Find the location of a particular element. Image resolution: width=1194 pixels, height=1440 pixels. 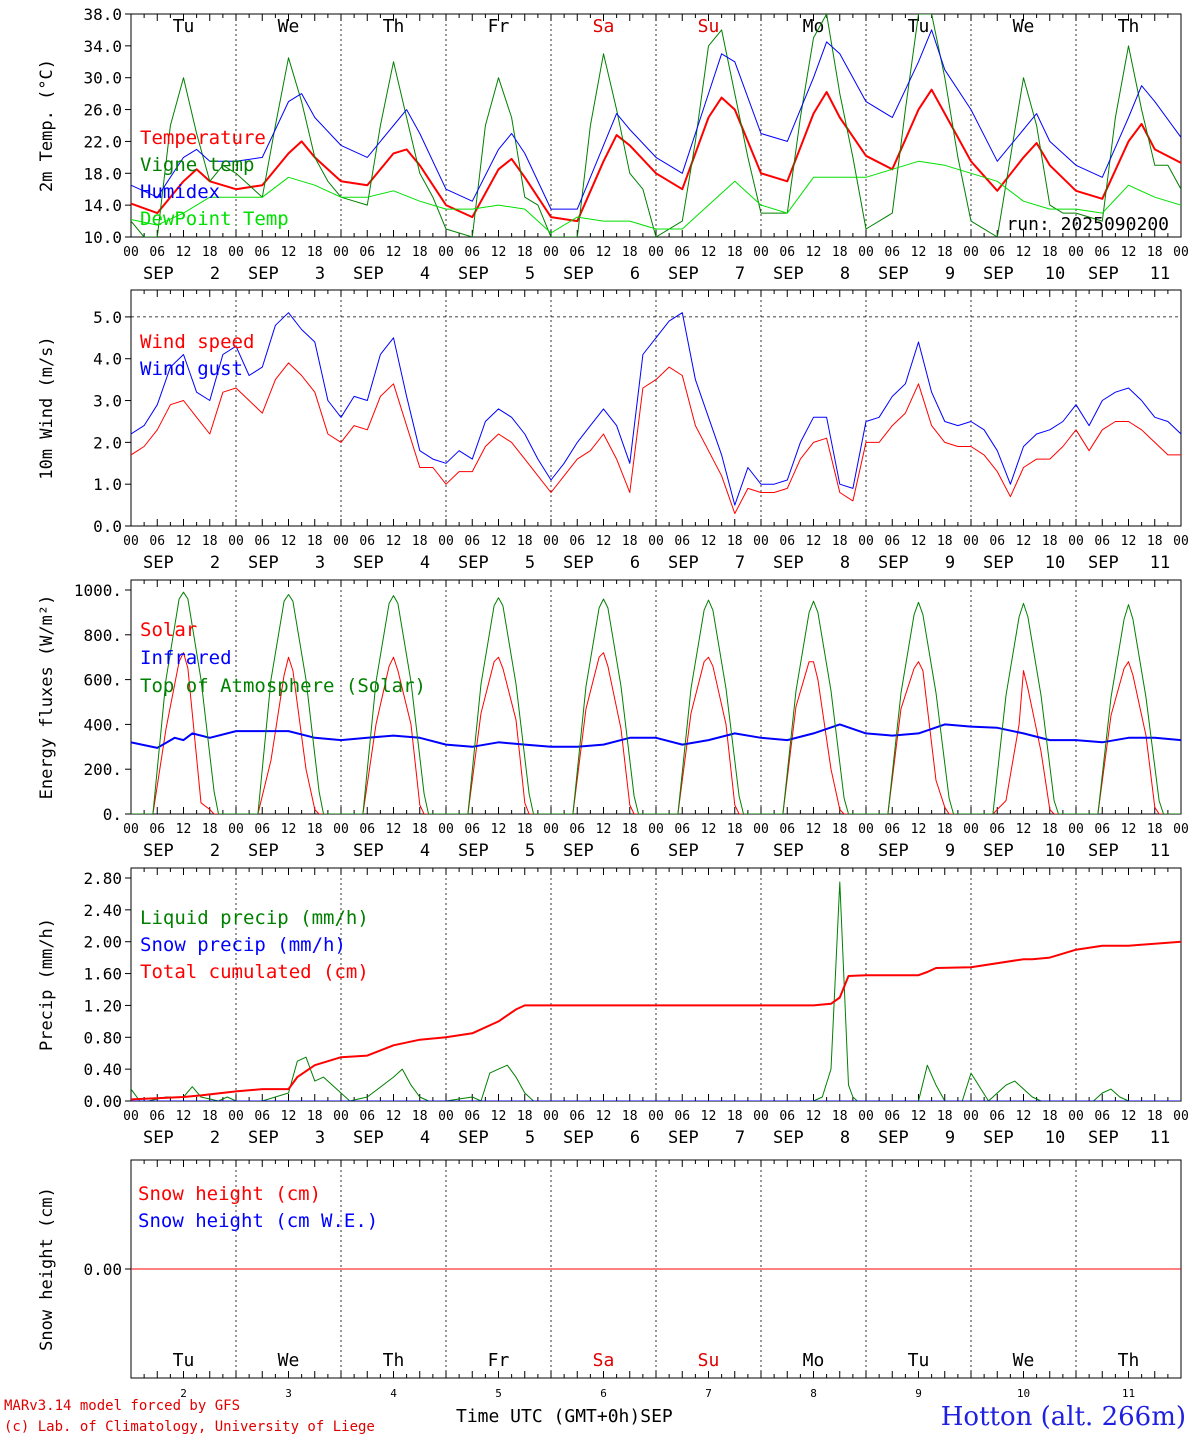

wind-series-wind-speed is located at coordinates (656, 438).